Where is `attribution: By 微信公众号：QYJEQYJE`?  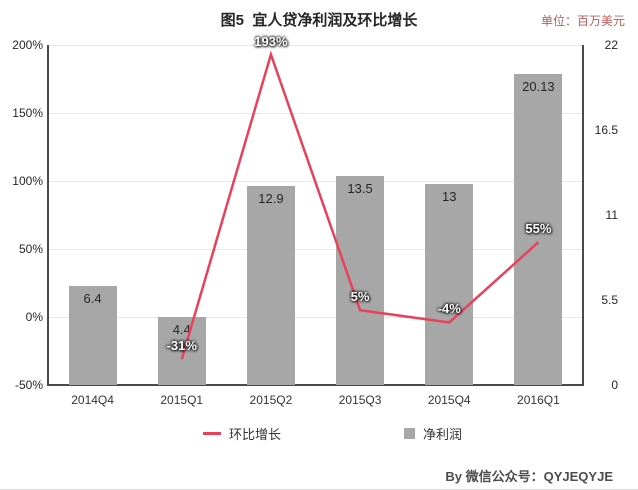 attribution: By 微信公众号：QYJEQYJE is located at coordinates (529, 476).